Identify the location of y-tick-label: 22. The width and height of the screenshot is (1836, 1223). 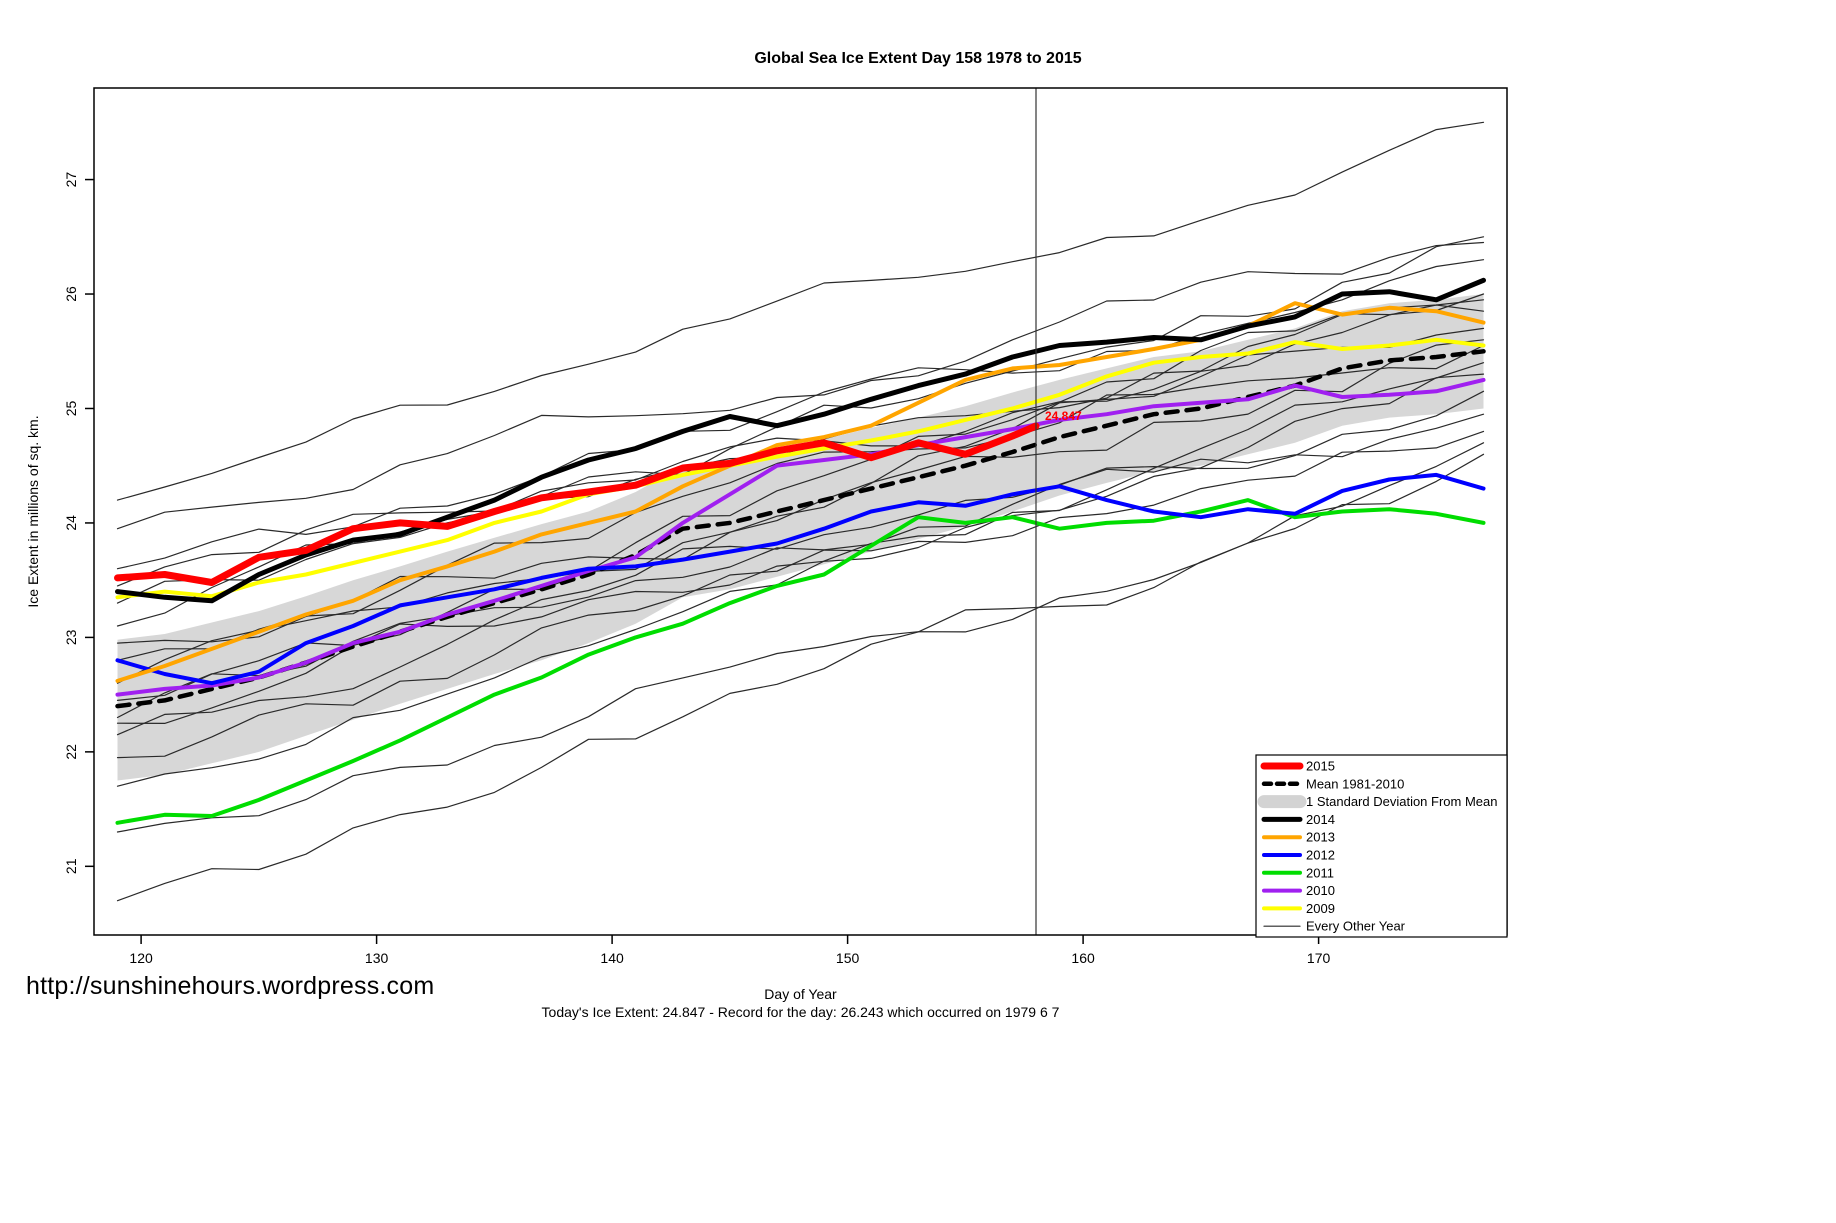
(71, 752).